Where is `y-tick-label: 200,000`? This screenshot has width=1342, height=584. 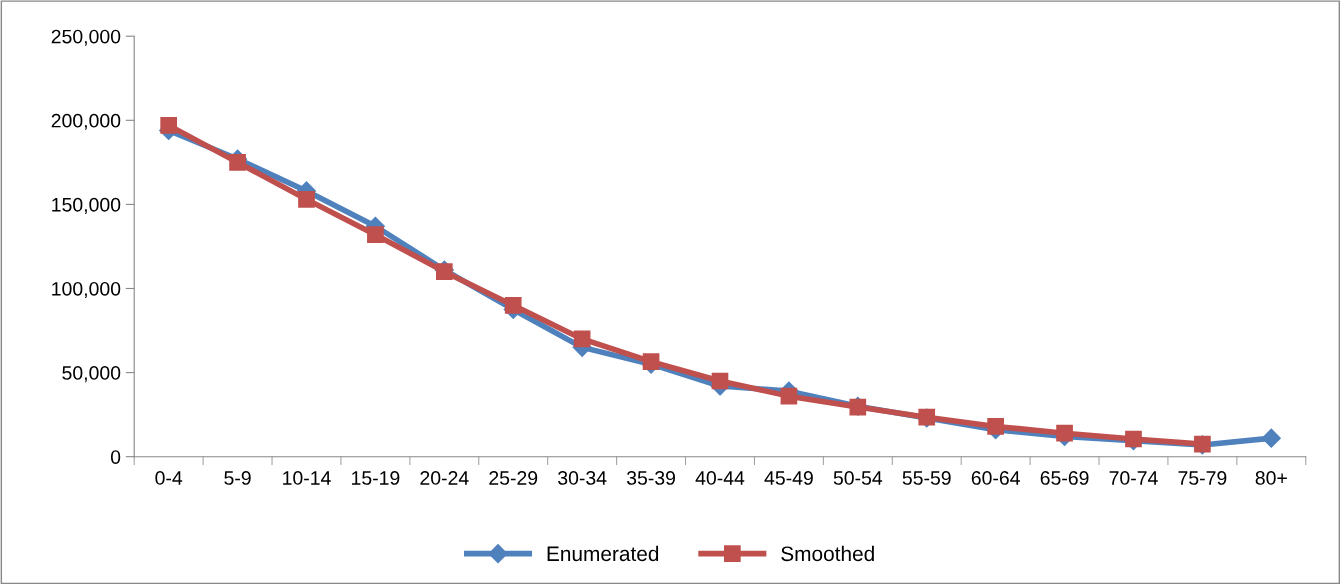
y-tick-label: 200,000 is located at coordinates (86, 121).